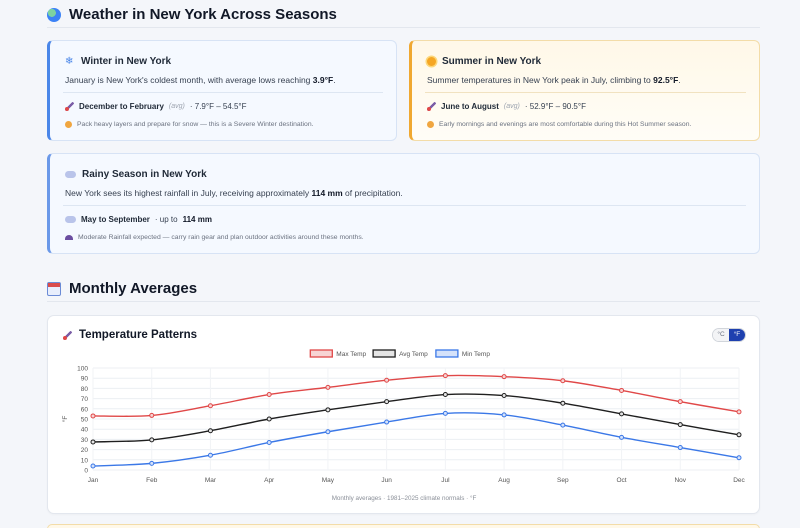  I want to click on y-tick-label: 50, so click(85, 420).